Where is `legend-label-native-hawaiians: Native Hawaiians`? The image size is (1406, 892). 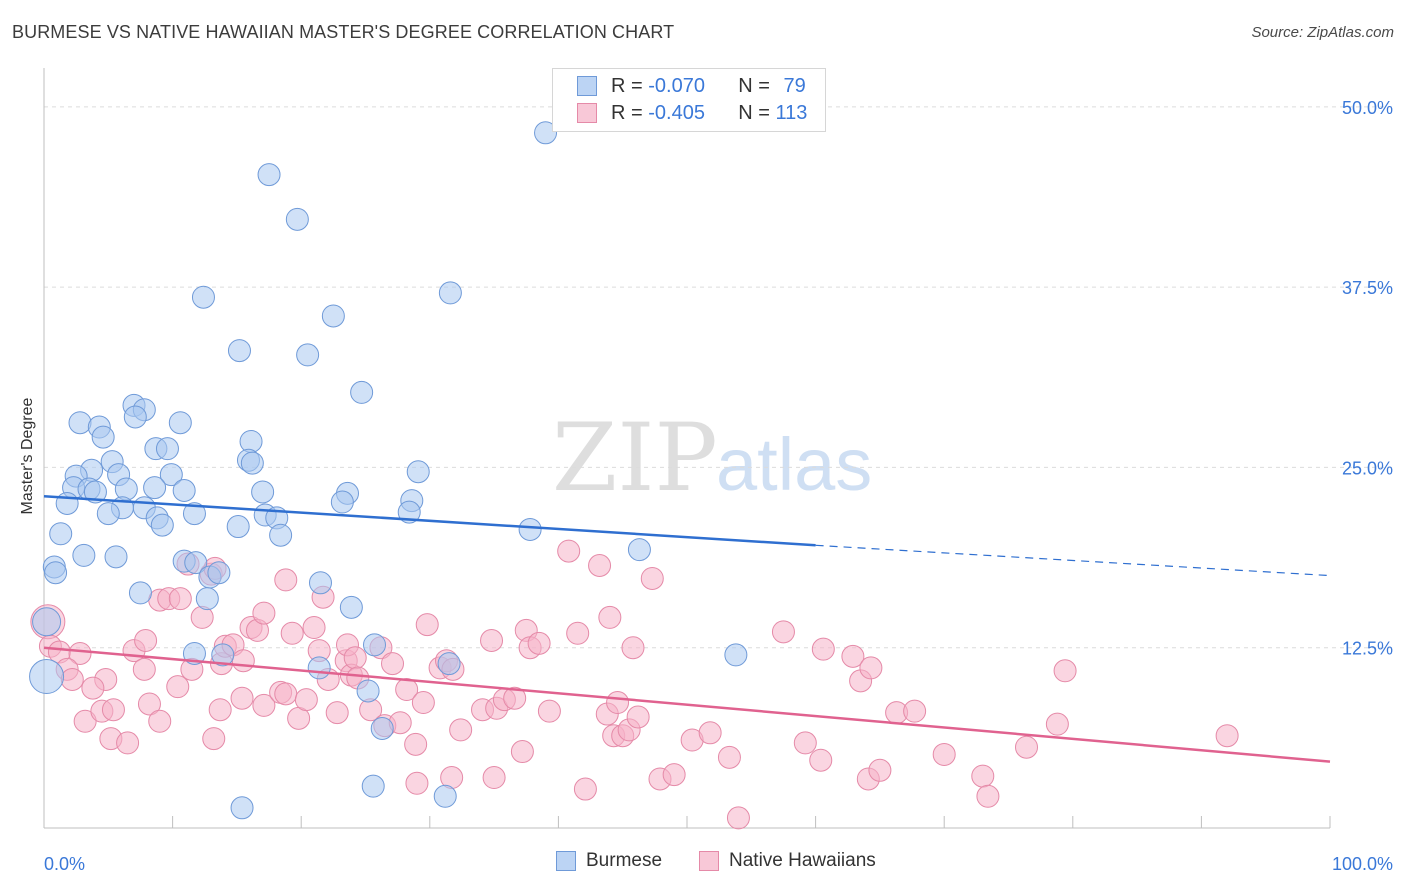 legend-label-native-hawaiians: Native Hawaiians is located at coordinates (802, 860).